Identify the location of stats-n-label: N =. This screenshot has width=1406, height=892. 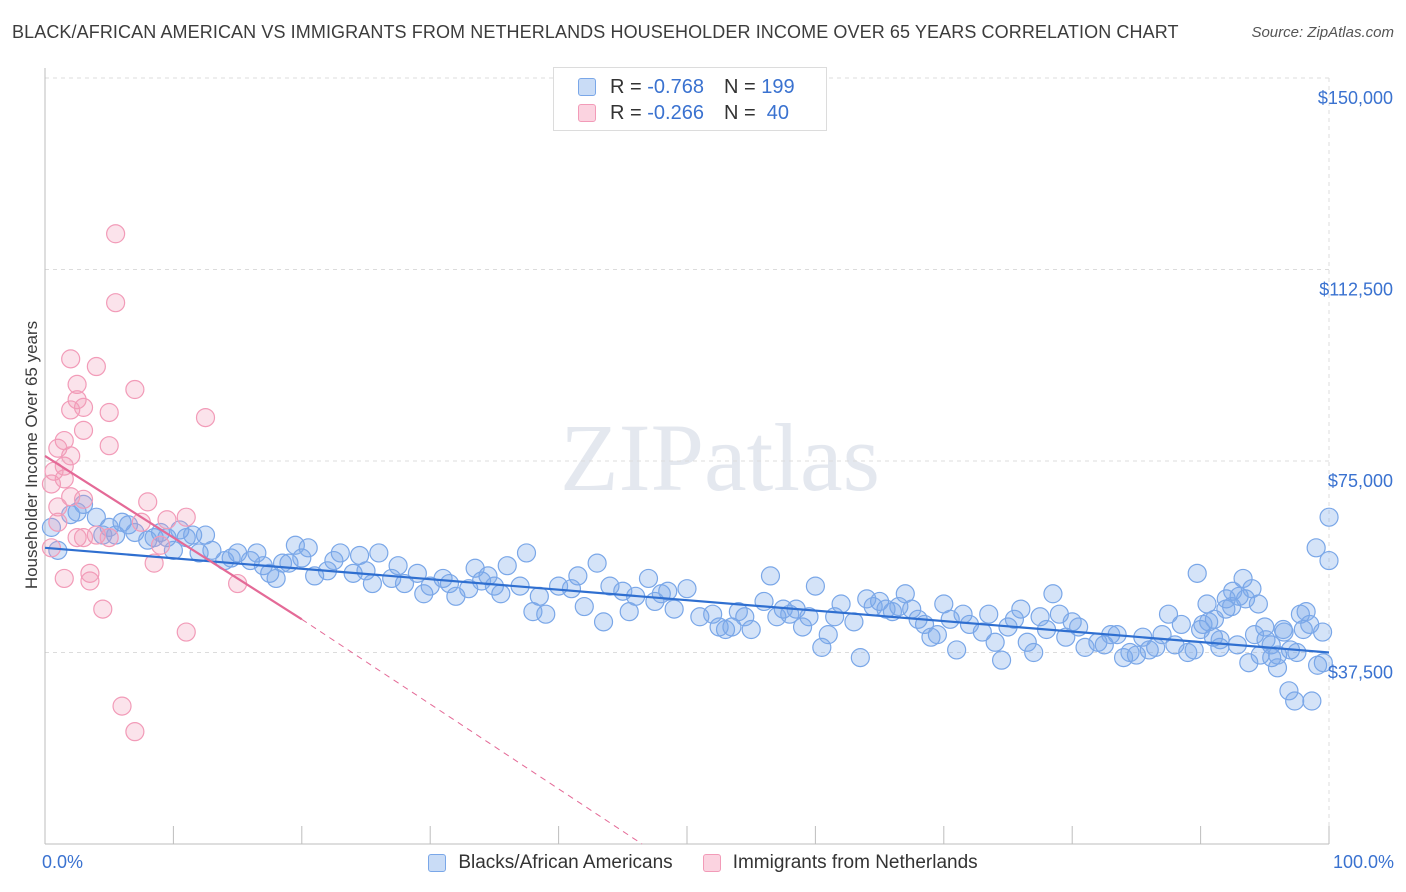
(739, 112).